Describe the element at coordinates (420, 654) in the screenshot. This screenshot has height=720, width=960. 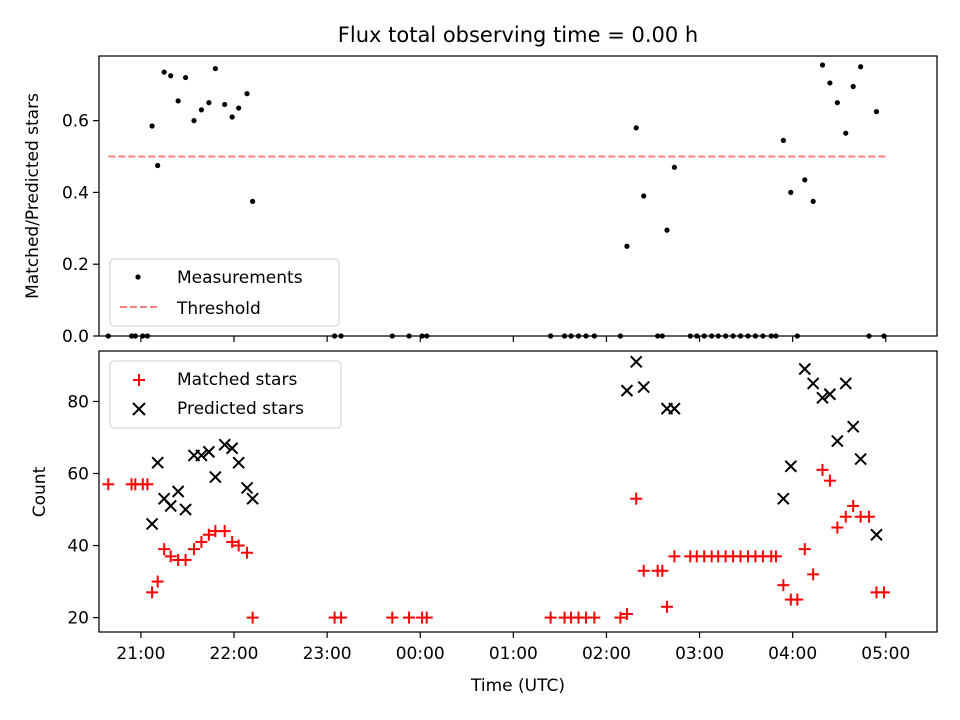
I see `x-tick-label: 00:00` at that location.